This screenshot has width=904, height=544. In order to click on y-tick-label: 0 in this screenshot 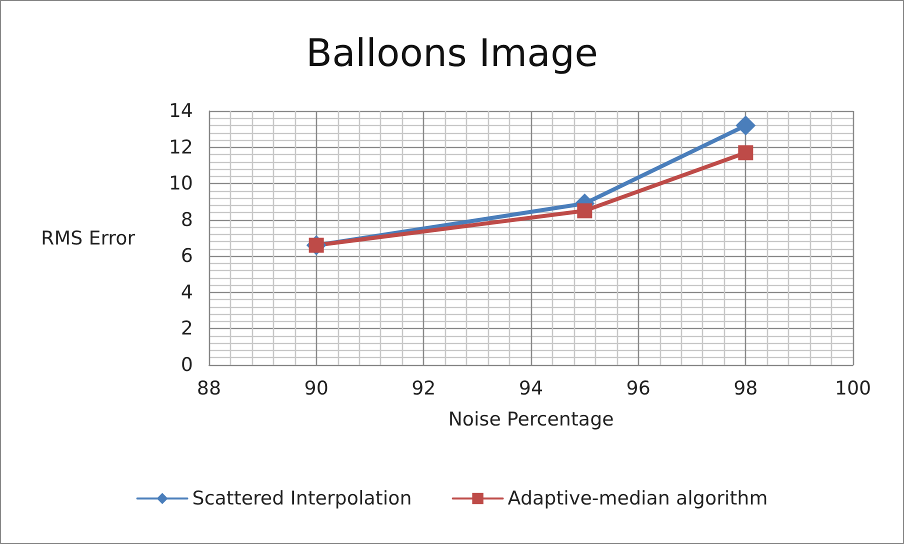, I will do `click(186, 365)`.